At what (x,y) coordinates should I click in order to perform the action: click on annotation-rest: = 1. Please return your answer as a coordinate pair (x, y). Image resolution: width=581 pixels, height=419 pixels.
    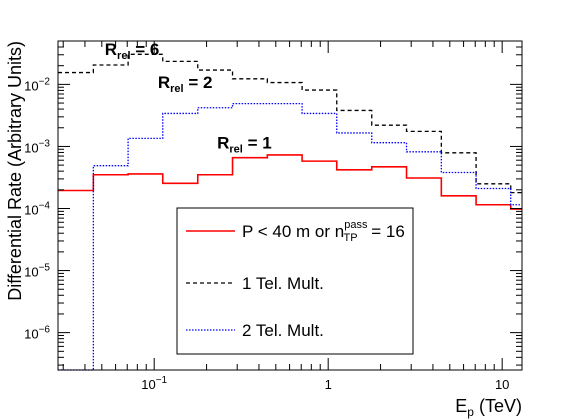
    Looking at the image, I should click on (257, 142).